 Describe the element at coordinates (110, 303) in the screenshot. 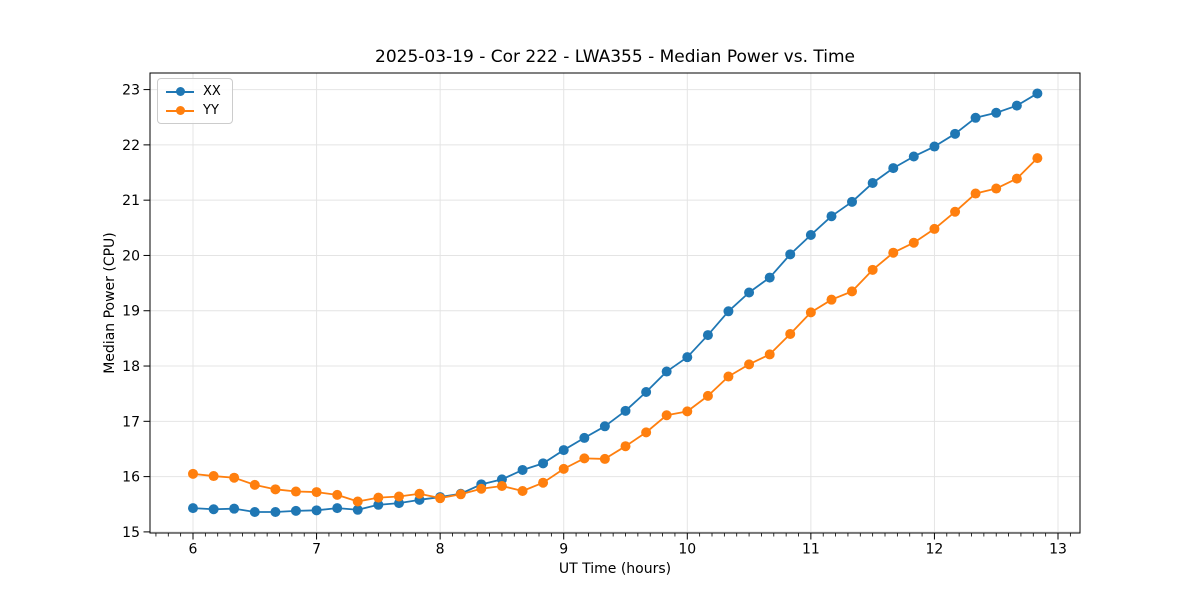

I see `y-axis-label: Median Power (CPU)` at that location.